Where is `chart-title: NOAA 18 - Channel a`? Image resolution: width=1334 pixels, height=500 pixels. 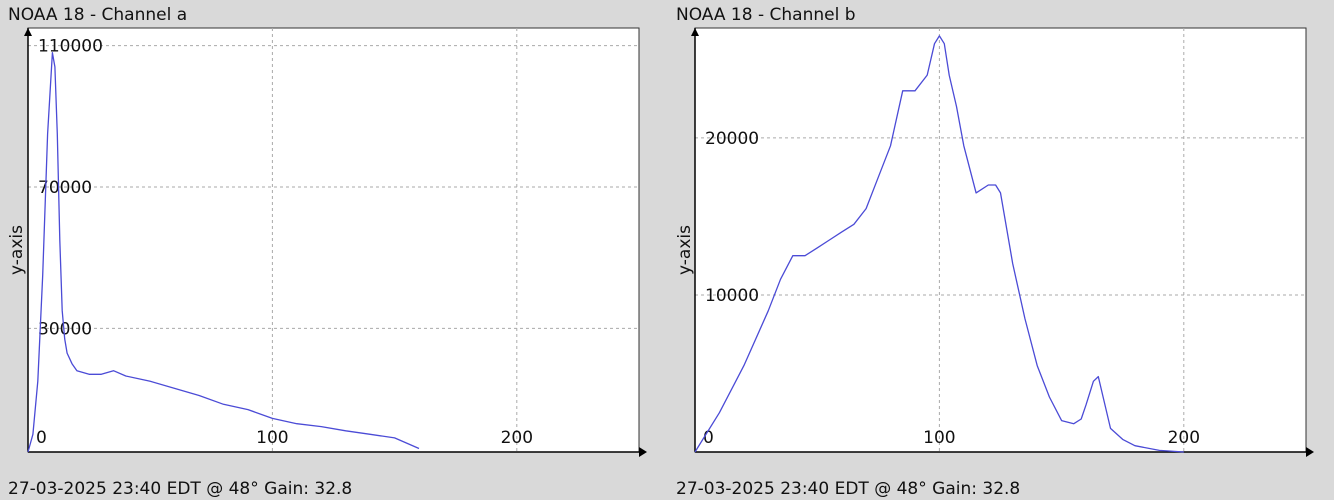 chart-title: NOAA 18 - Channel a is located at coordinates (97, 15).